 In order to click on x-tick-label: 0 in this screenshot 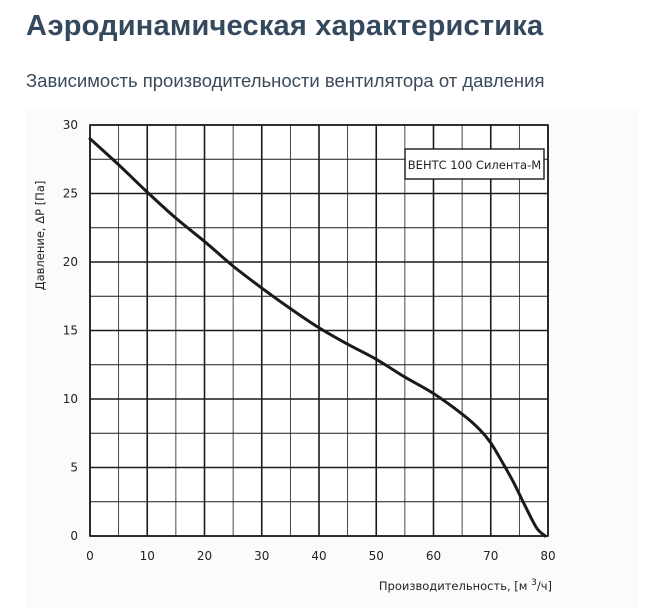, I will do `click(90, 556)`.